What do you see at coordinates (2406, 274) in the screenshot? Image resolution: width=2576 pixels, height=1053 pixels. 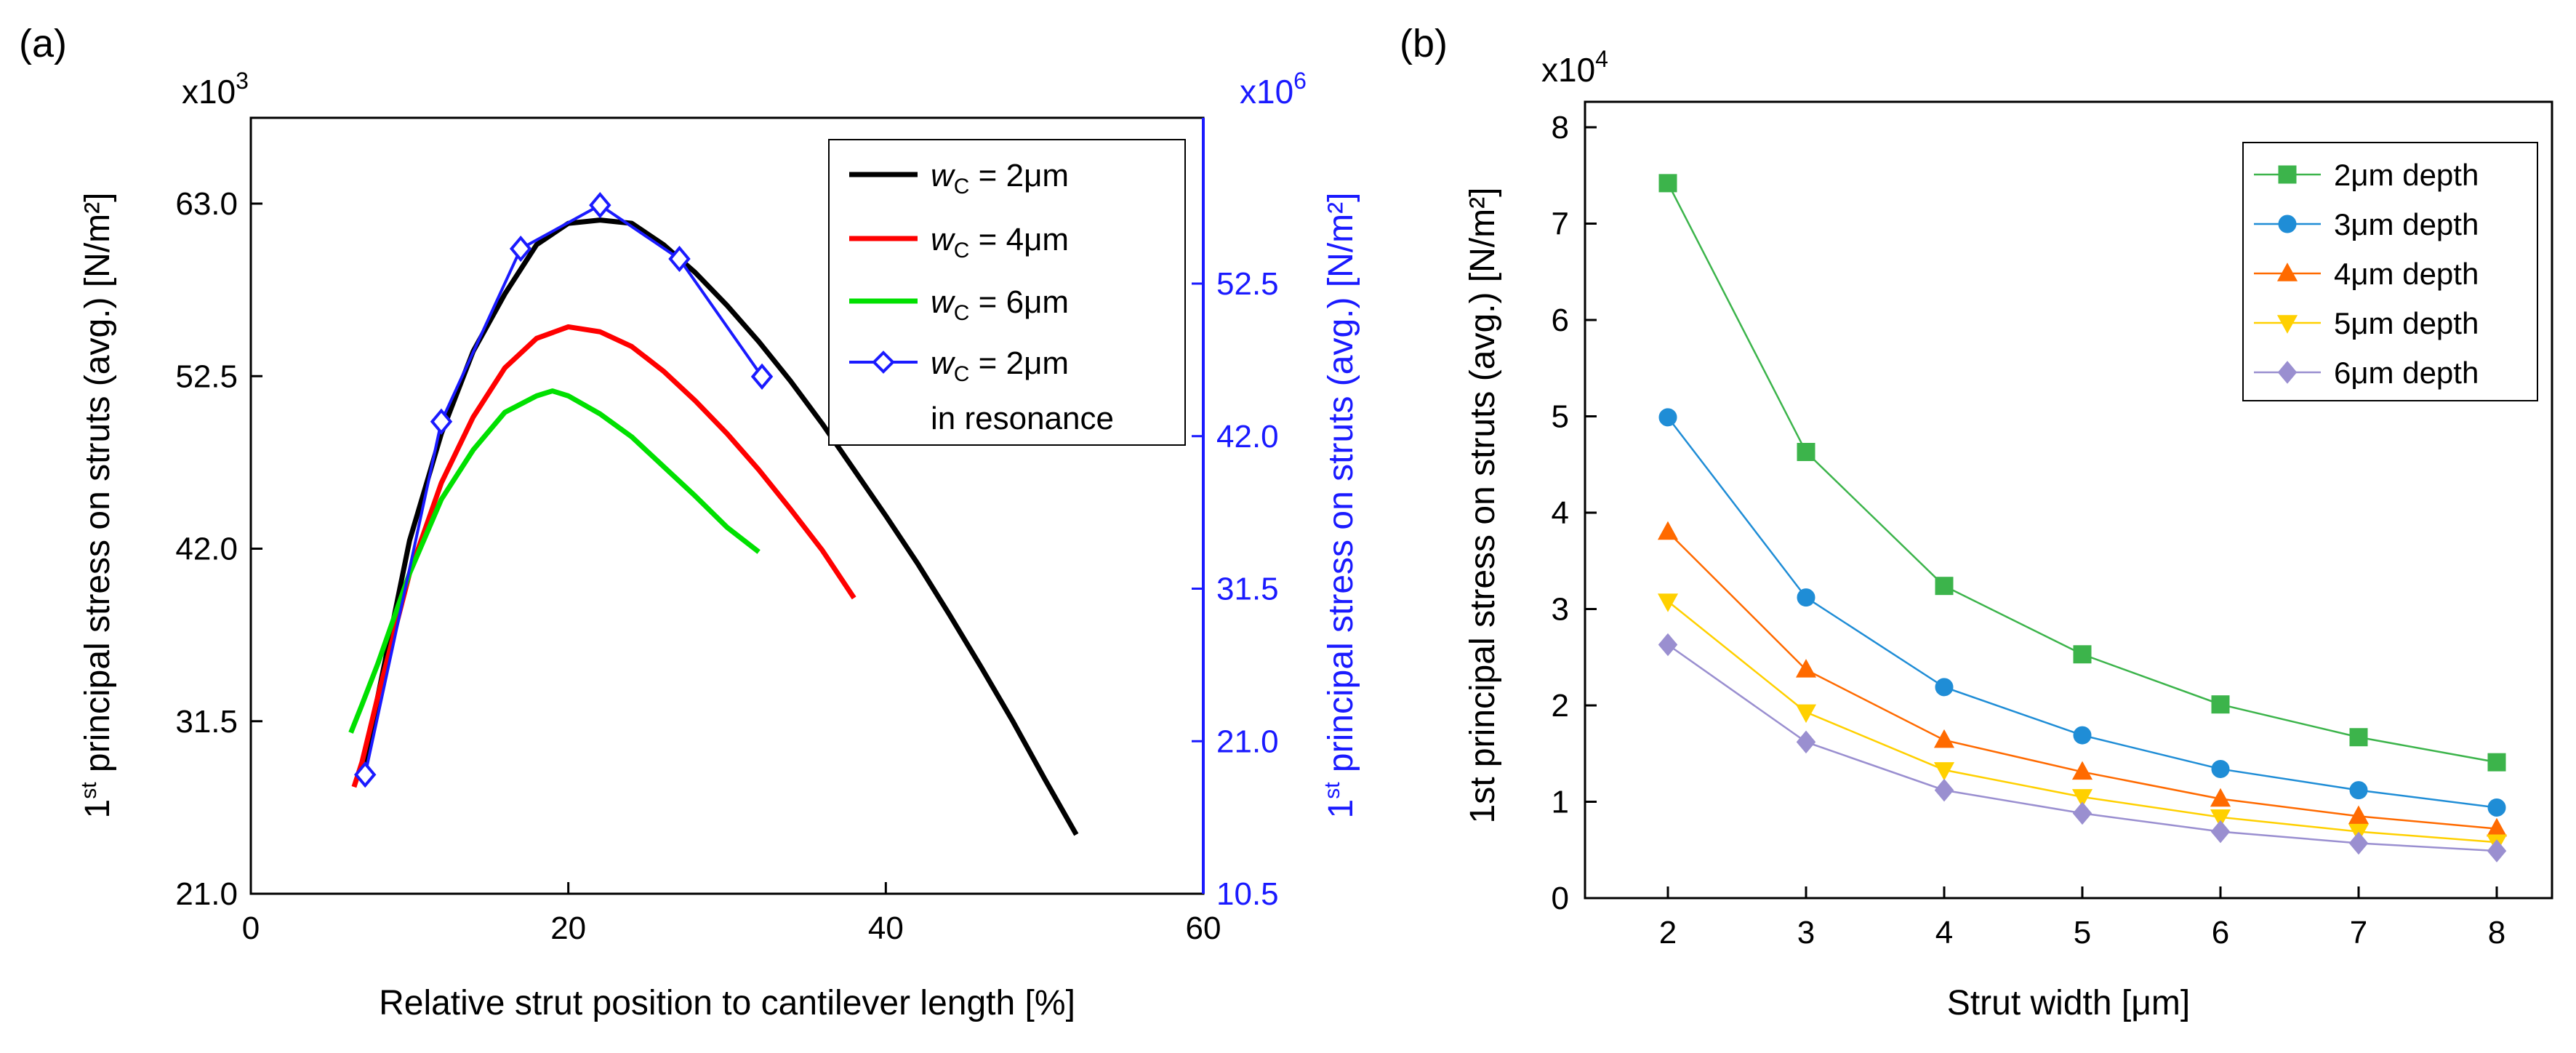 I see `legend-label-b-2: 4μm depth` at bounding box center [2406, 274].